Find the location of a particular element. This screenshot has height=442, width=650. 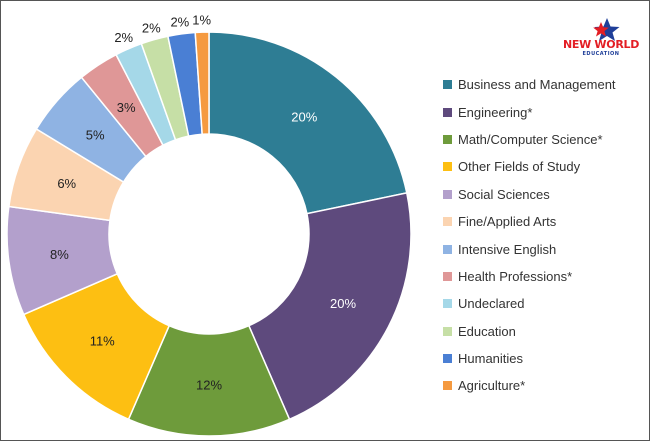

legend-item-6: Intensive English is located at coordinates (529, 248).